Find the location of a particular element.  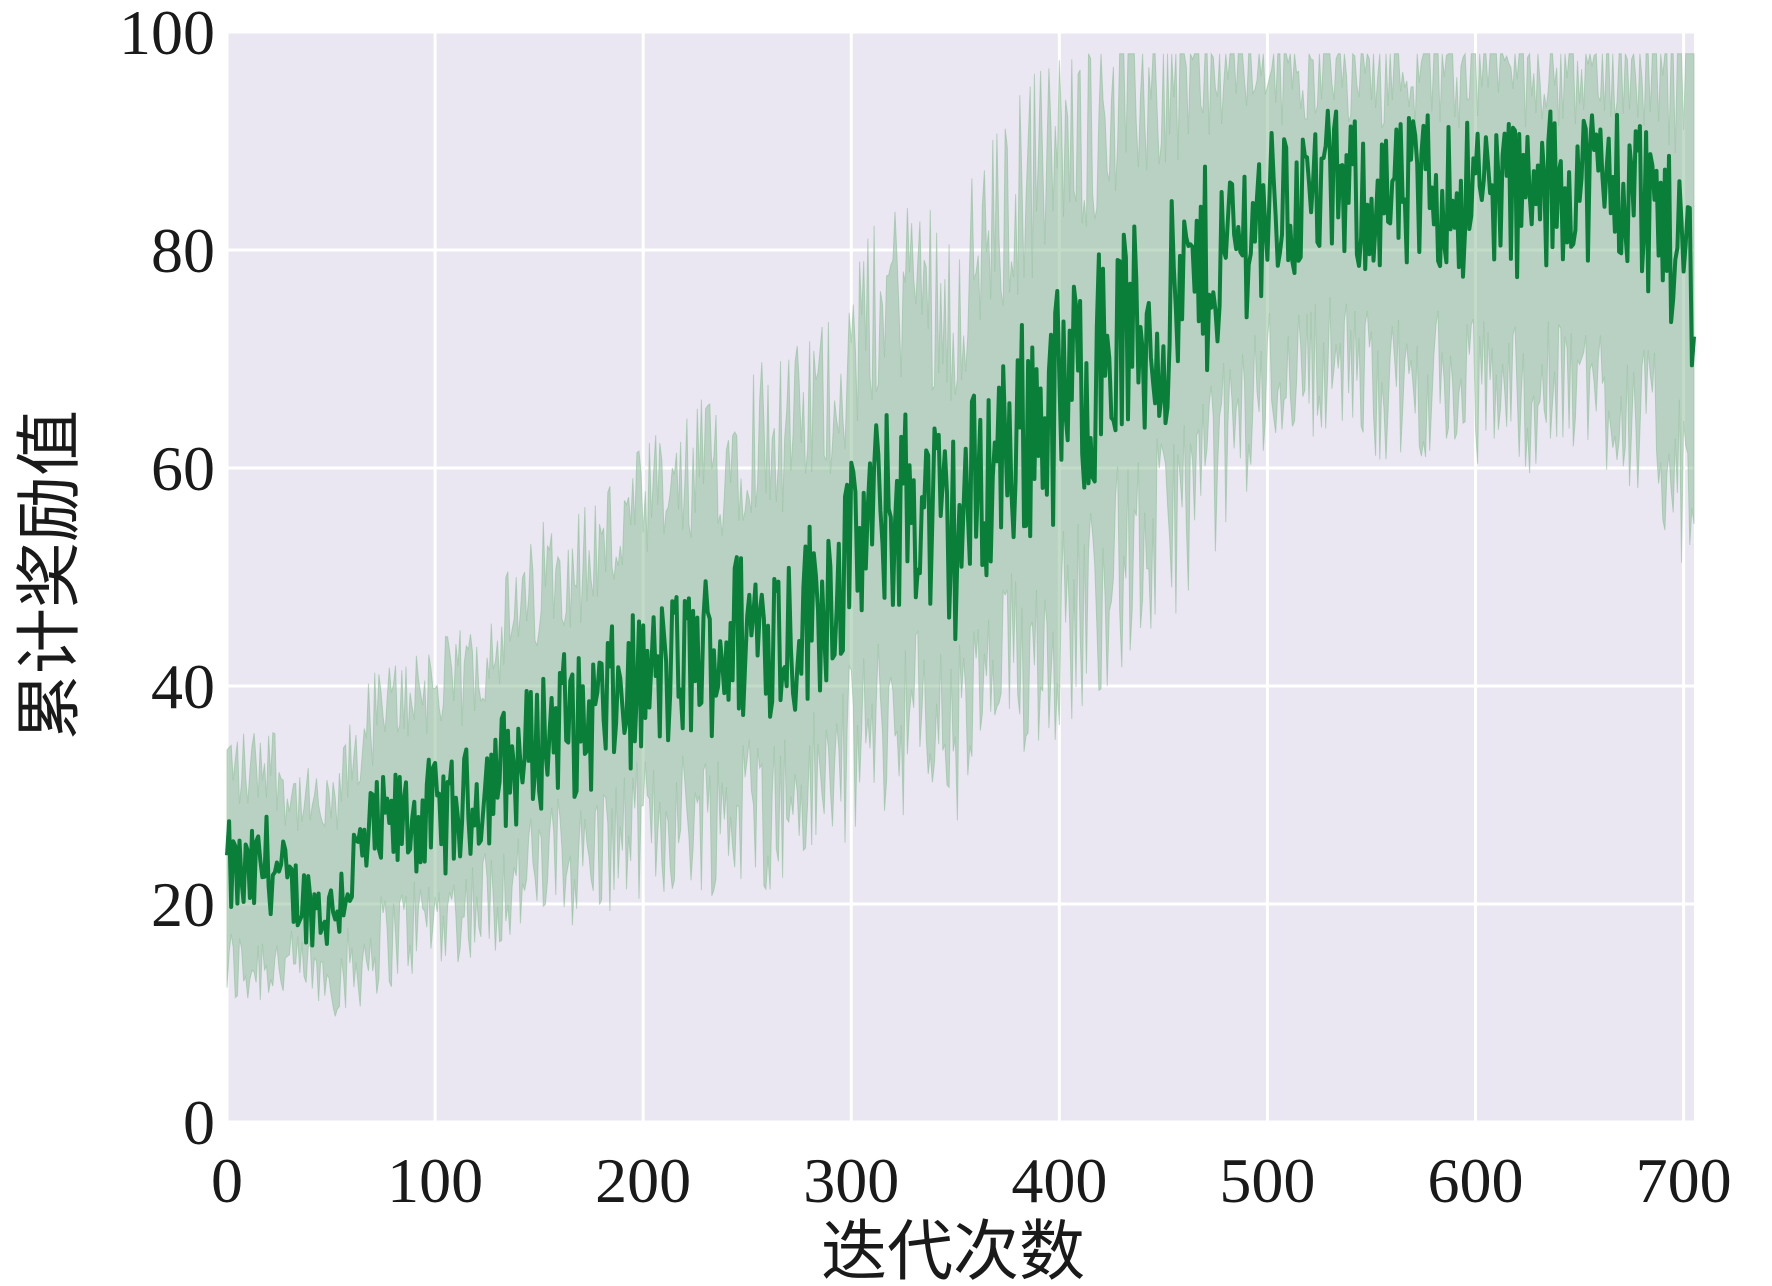

y-tick-label: 40 is located at coordinates (183, 686).